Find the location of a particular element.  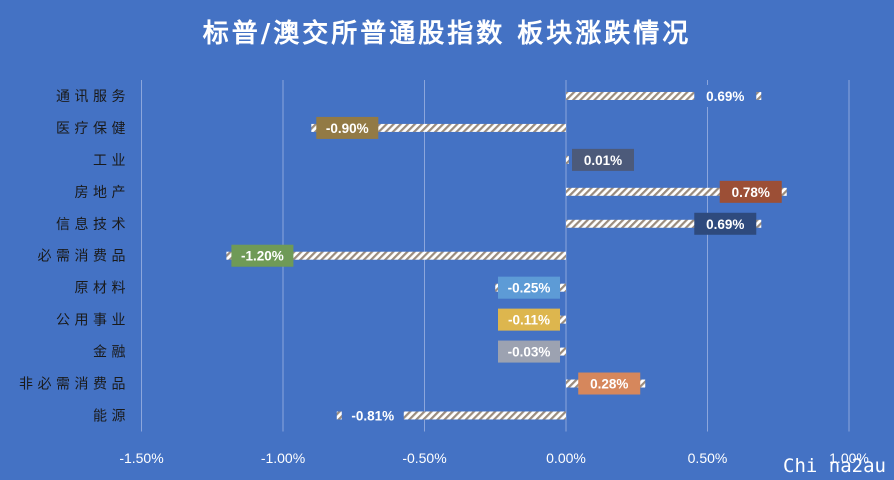

data-label: -0.90% is located at coordinates (347, 128).